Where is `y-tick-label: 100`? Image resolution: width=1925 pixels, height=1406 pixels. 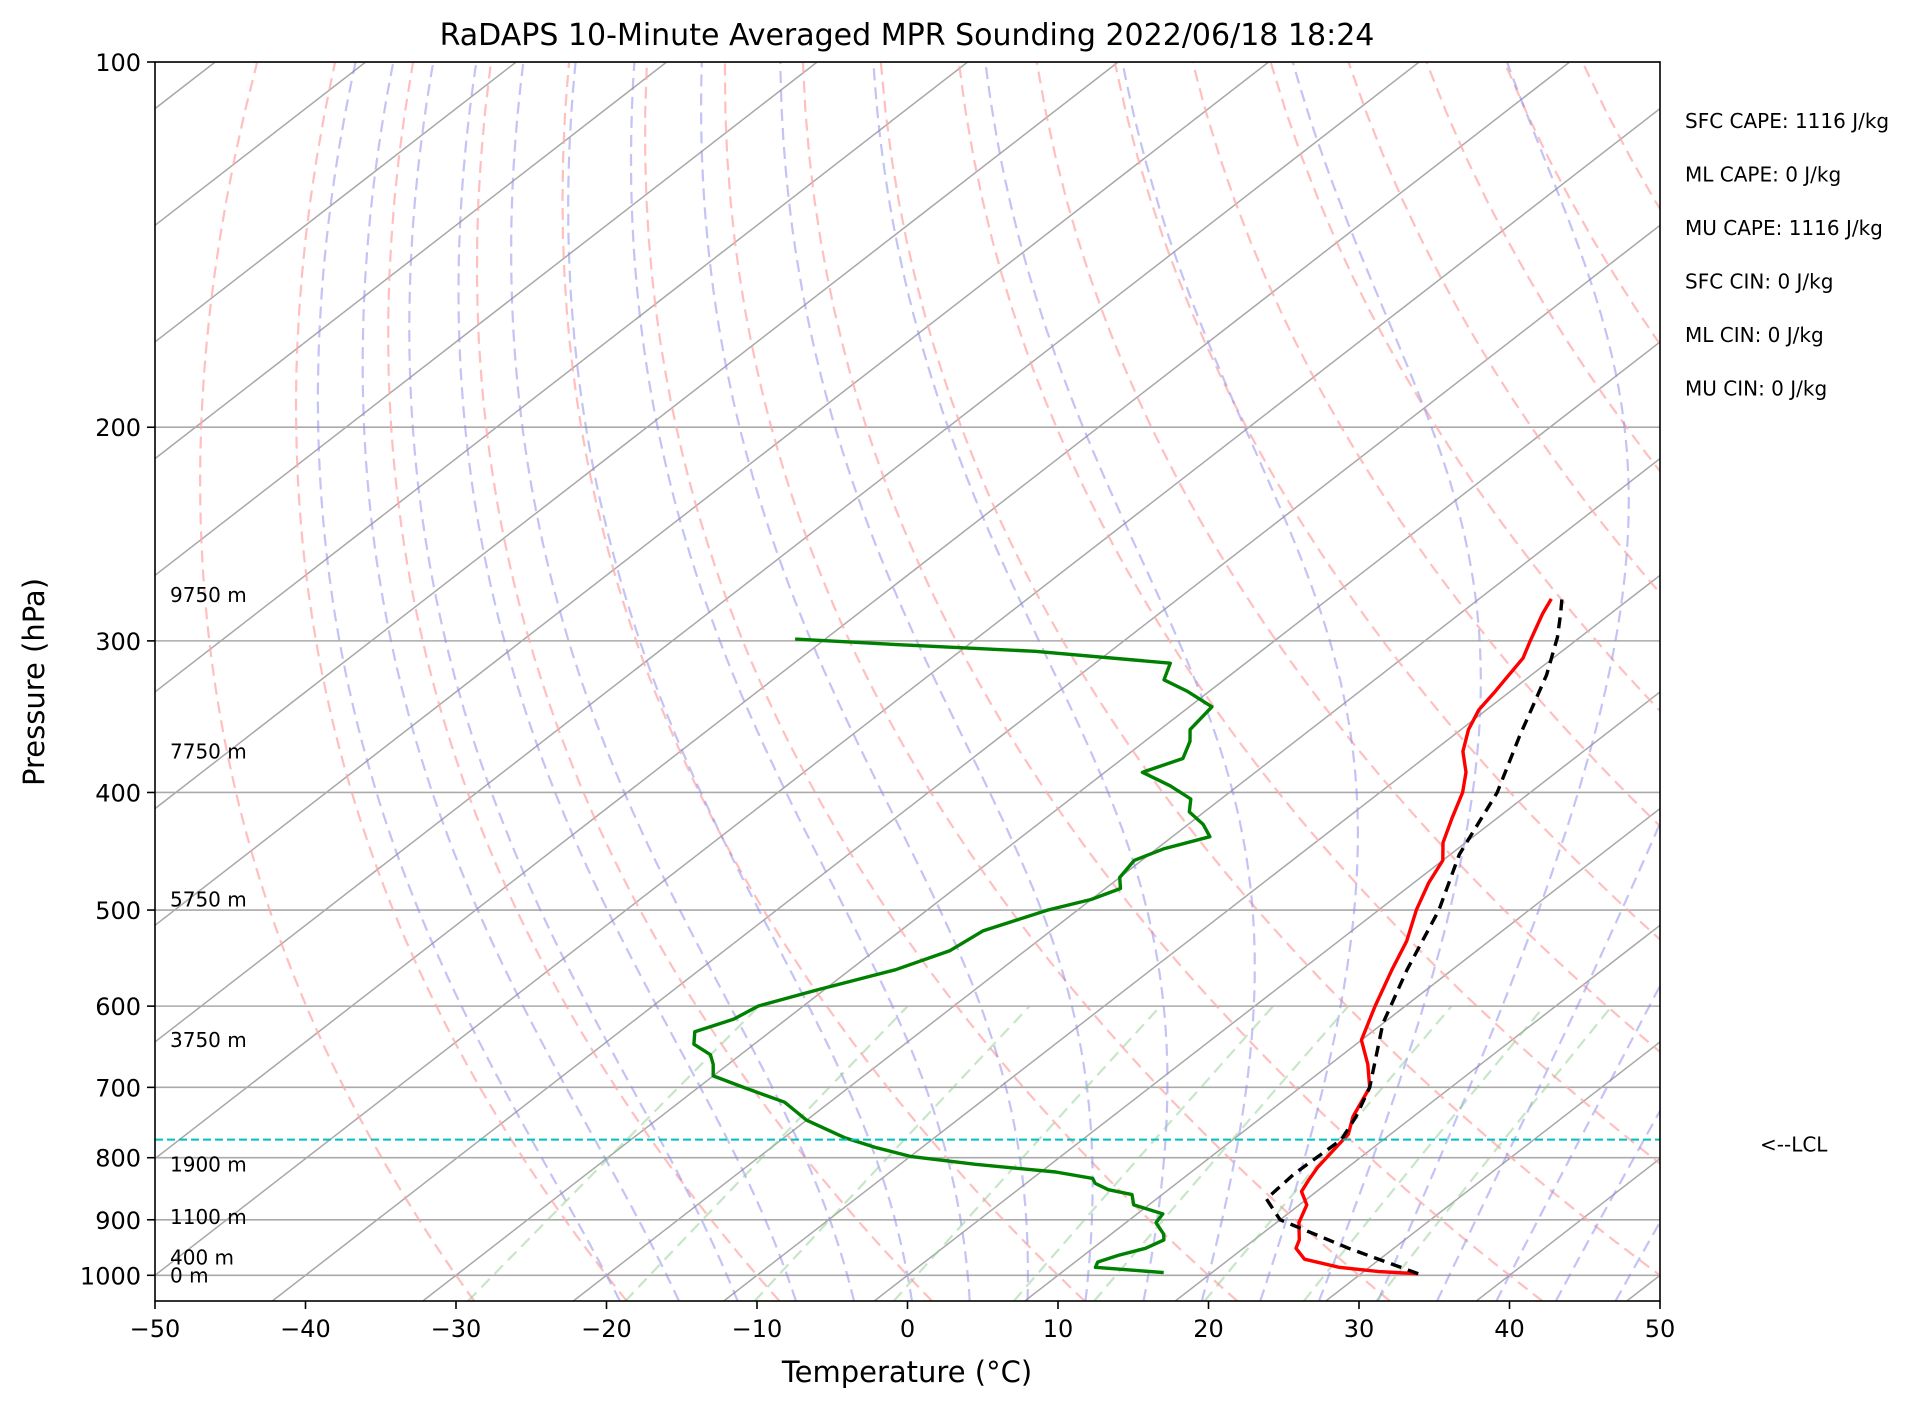
y-tick-label: 100 is located at coordinates (118, 63).